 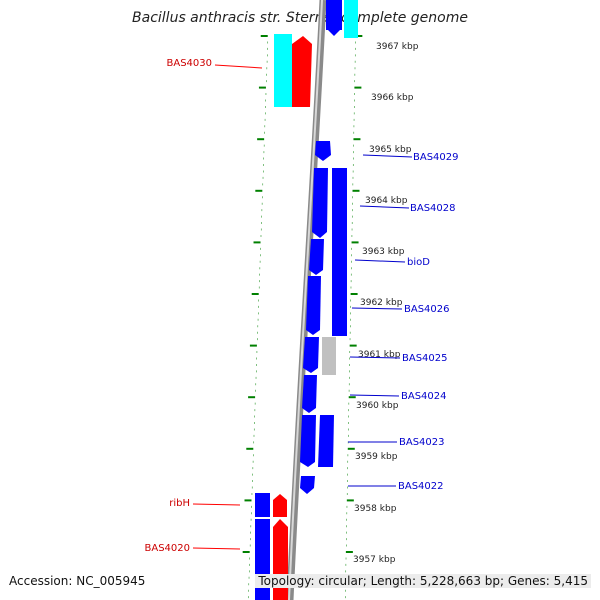 What do you see at coordinates (323, 151) in the screenshot?
I see `gene-bas4029` at bounding box center [323, 151].